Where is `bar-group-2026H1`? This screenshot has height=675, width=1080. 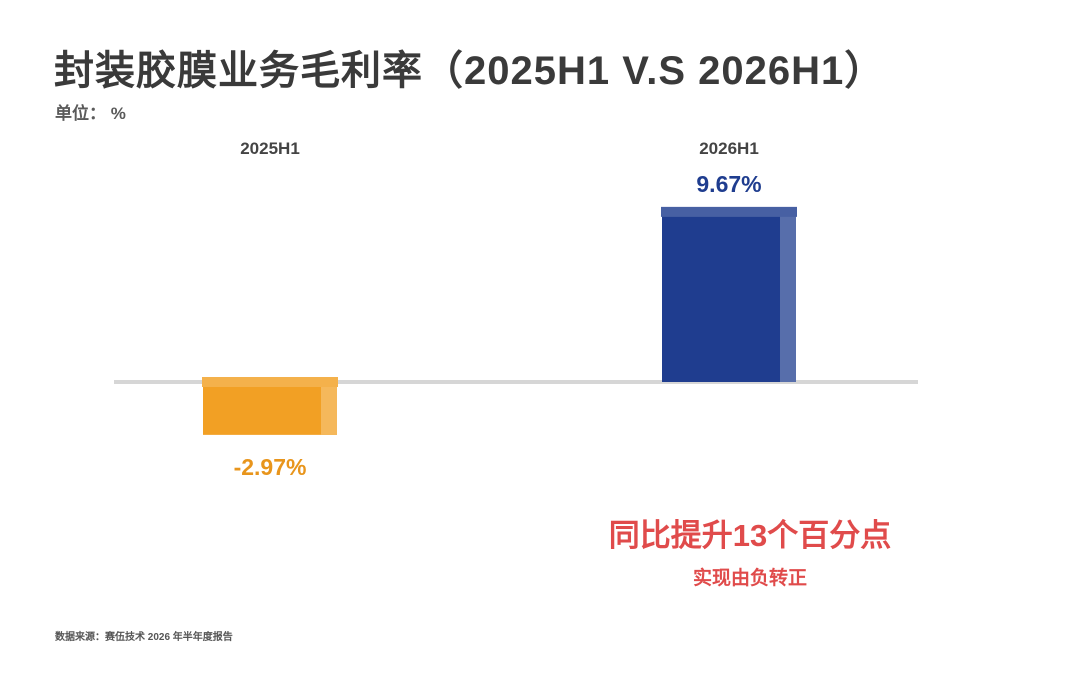 bar-group-2026H1 is located at coordinates (729, 294).